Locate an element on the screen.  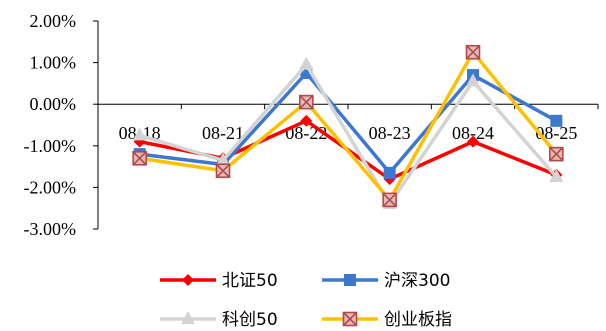
y-tick-label: 1.00% is located at coordinates (53, 63).